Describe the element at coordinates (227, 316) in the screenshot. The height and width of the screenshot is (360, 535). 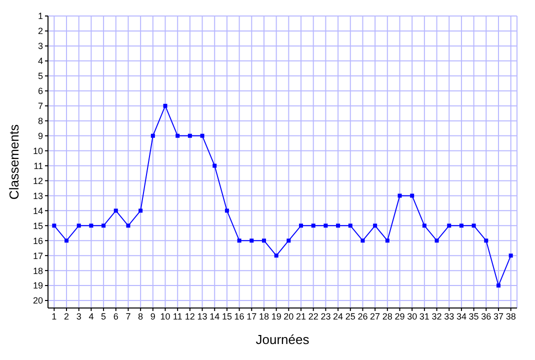
I see `x-tick-label: 15` at that location.